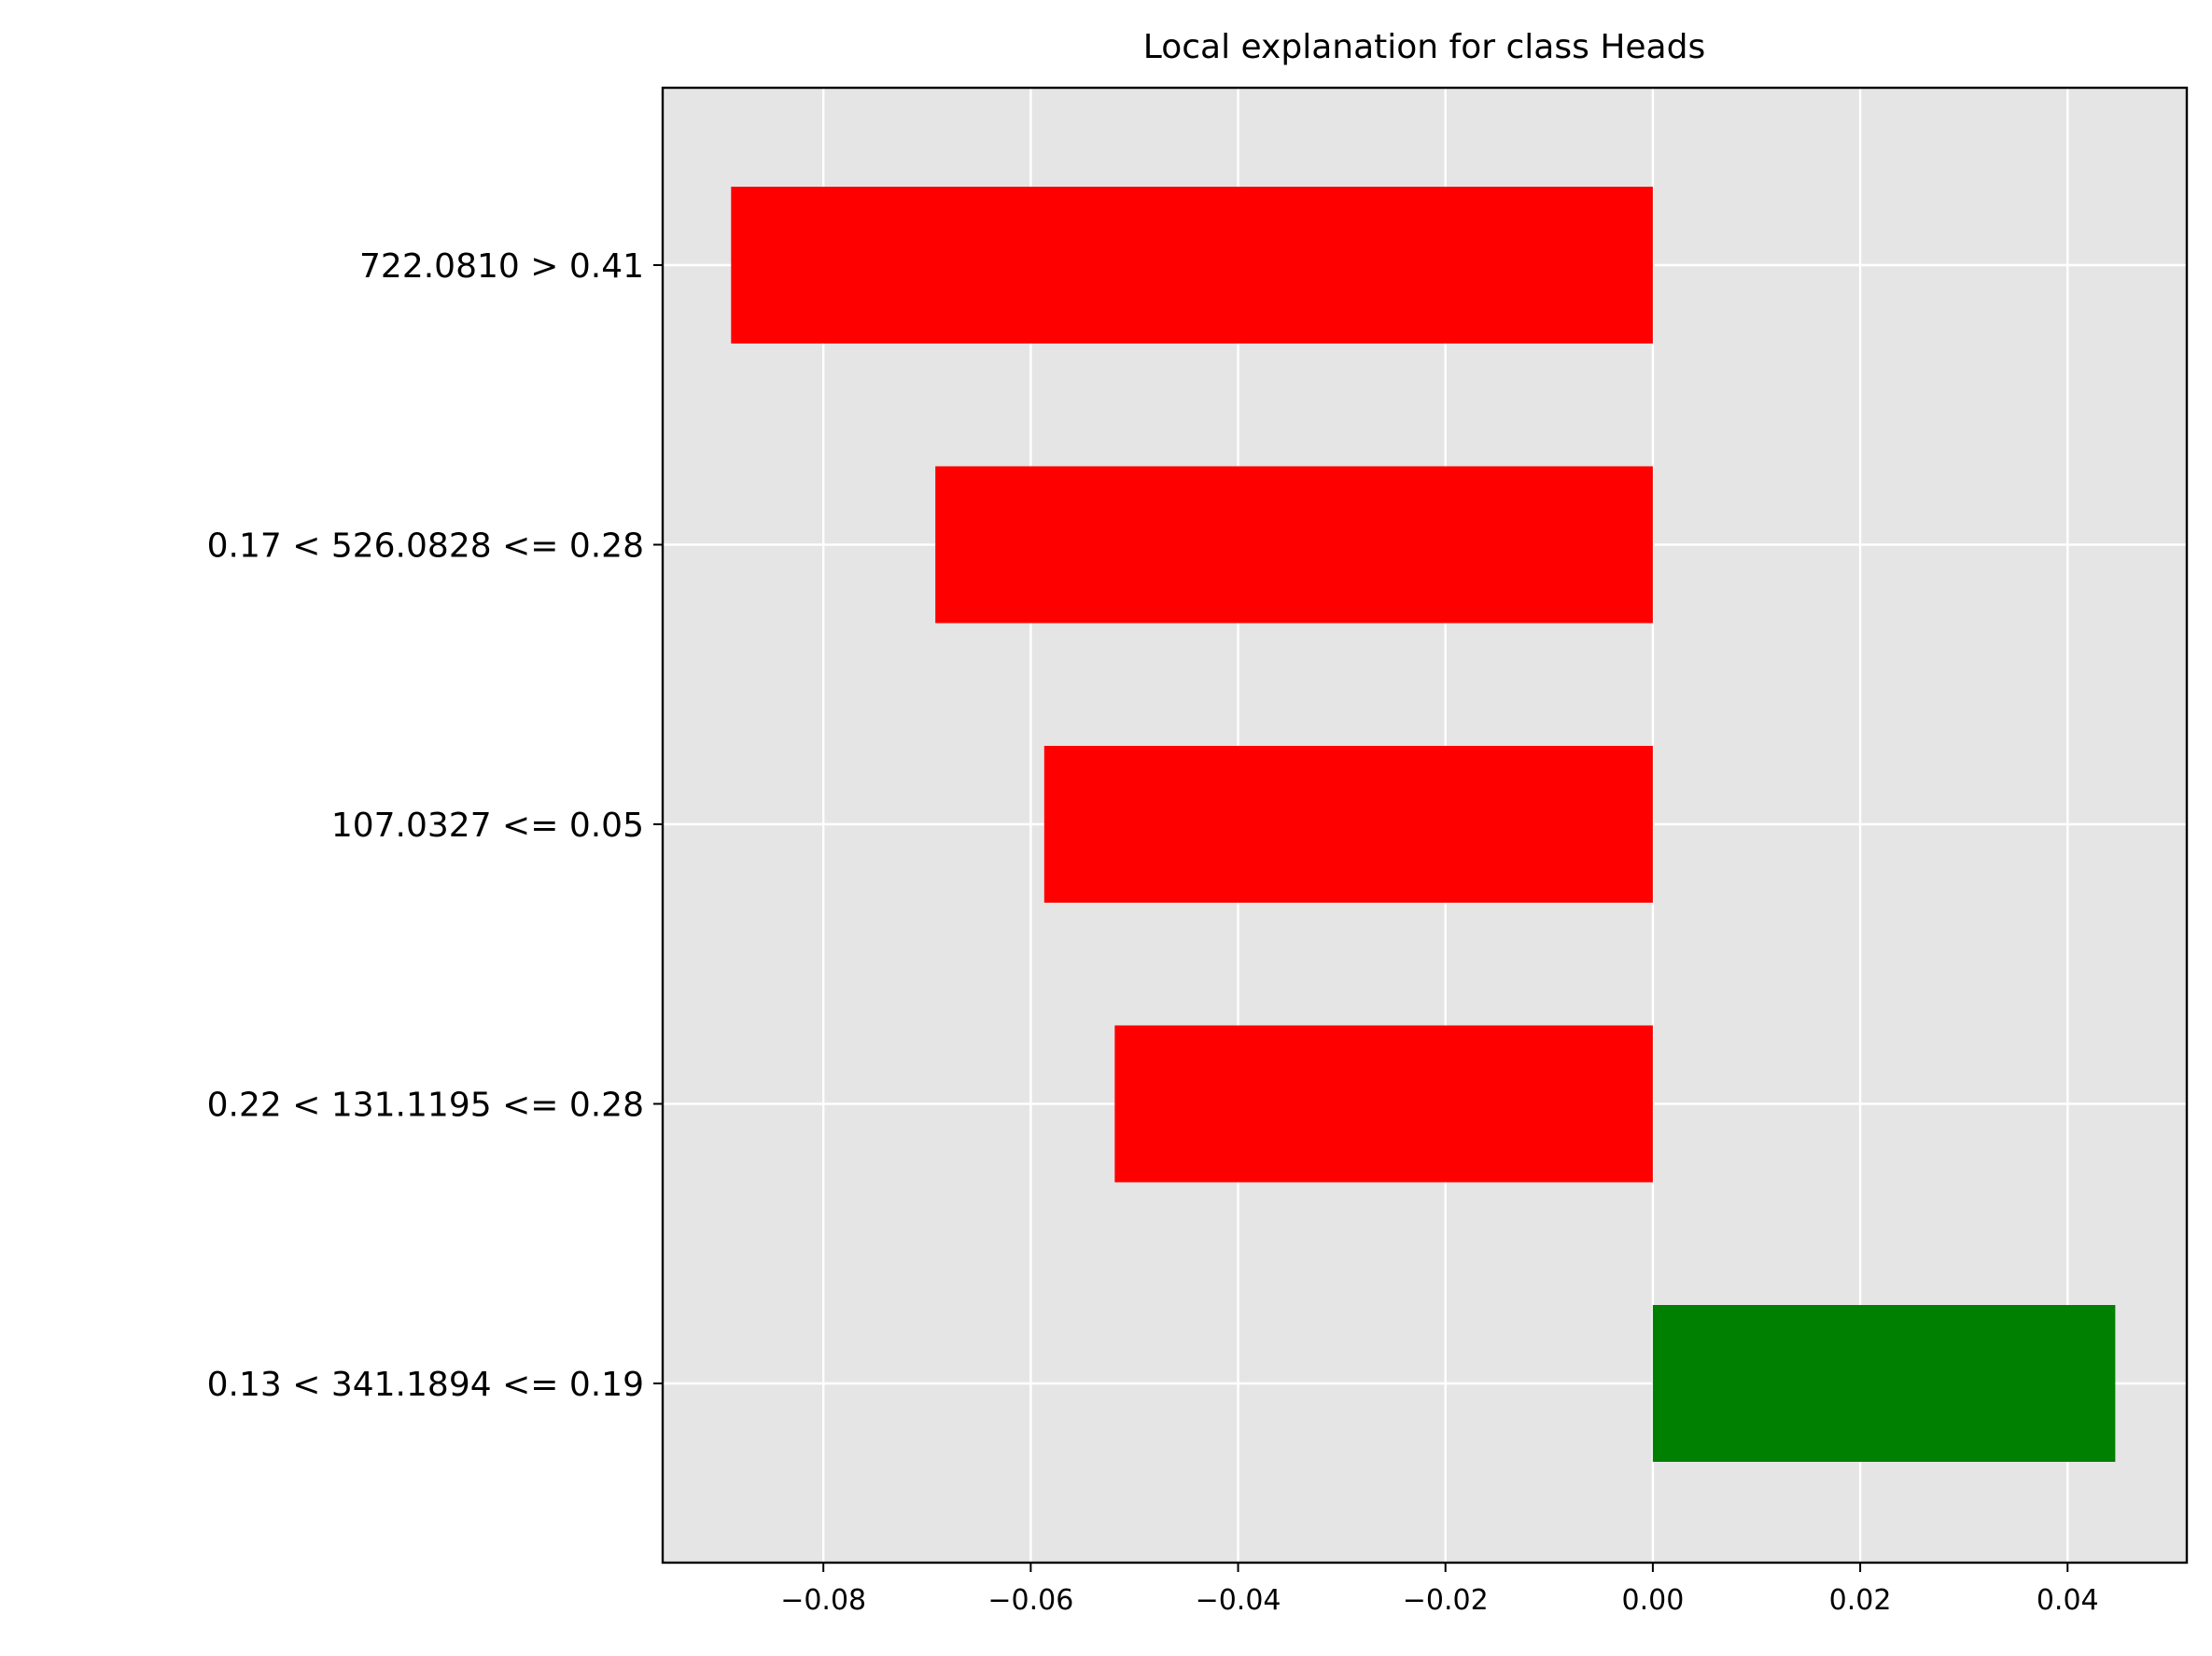 Image resolution: width=2212 pixels, height=1656 pixels. Describe the element at coordinates (425, 1385) in the screenshot. I see `y-tick-label: 0.13 < 341.1894 <= 0.19` at that location.